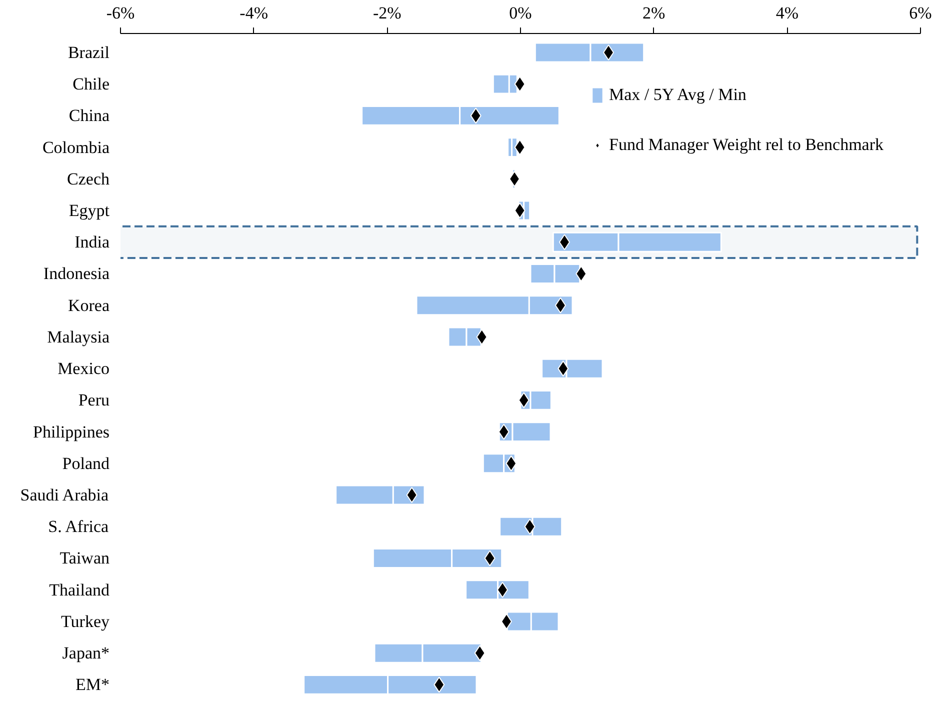  Describe the element at coordinates (920, 13) in the screenshot. I see `x-tick-label: 6%` at that location.